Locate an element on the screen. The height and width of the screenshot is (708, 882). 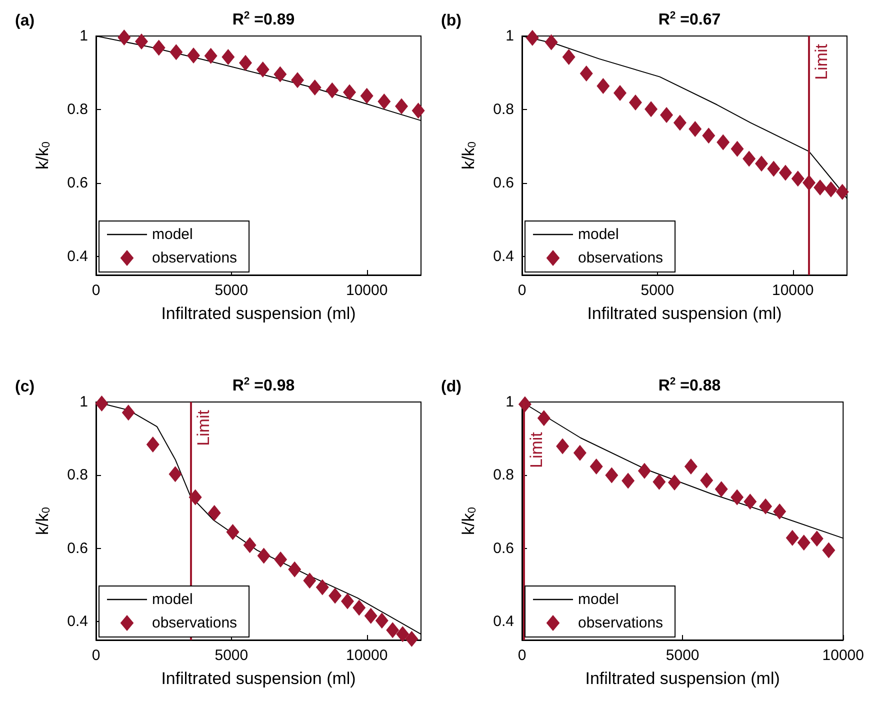
text: (b) is located at coordinates (451, 21).